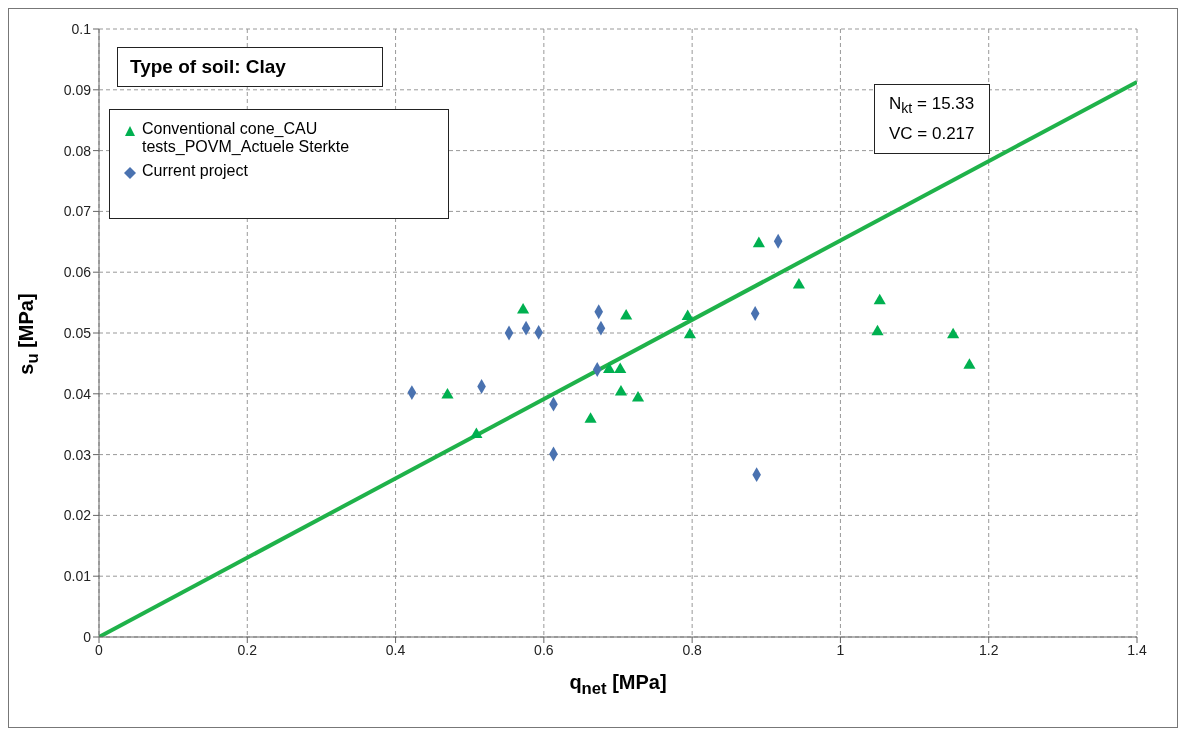 The width and height of the screenshot is (1186, 736). What do you see at coordinates (195, 171) in the screenshot?
I see `legend-label: Current project` at bounding box center [195, 171].